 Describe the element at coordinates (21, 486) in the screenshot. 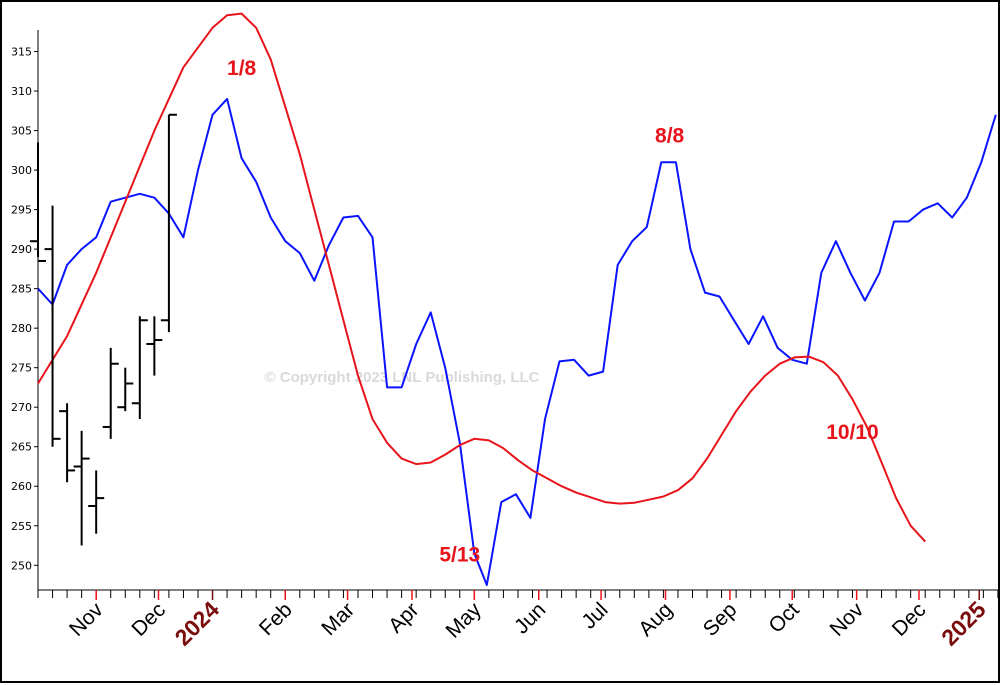

I see `y-tick-label: 260` at that location.